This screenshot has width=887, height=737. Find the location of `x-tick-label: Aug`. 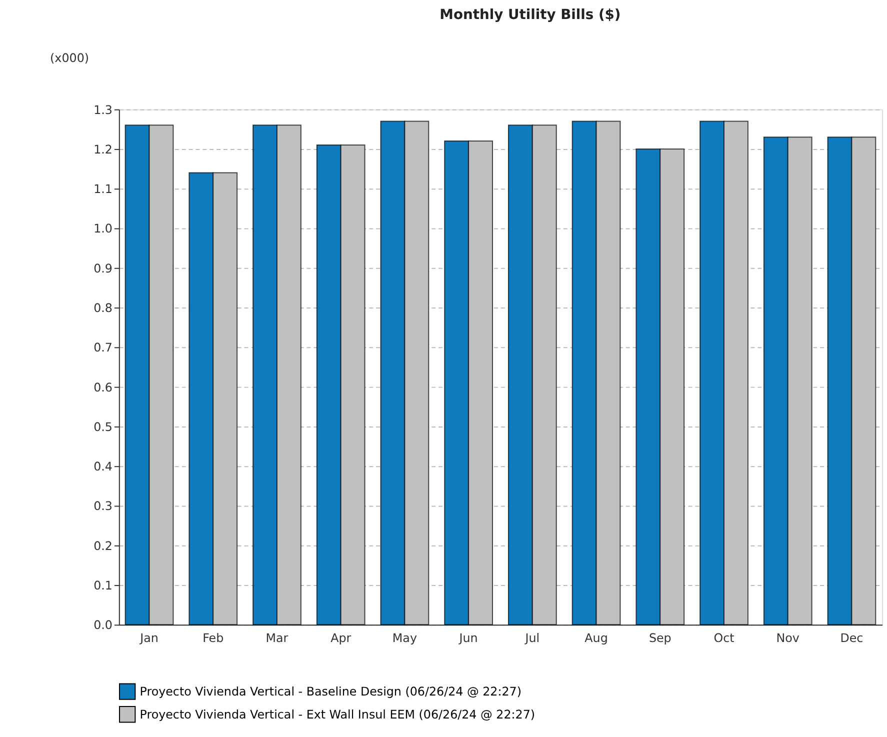

x-tick-label: Aug is located at coordinates (596, 638).